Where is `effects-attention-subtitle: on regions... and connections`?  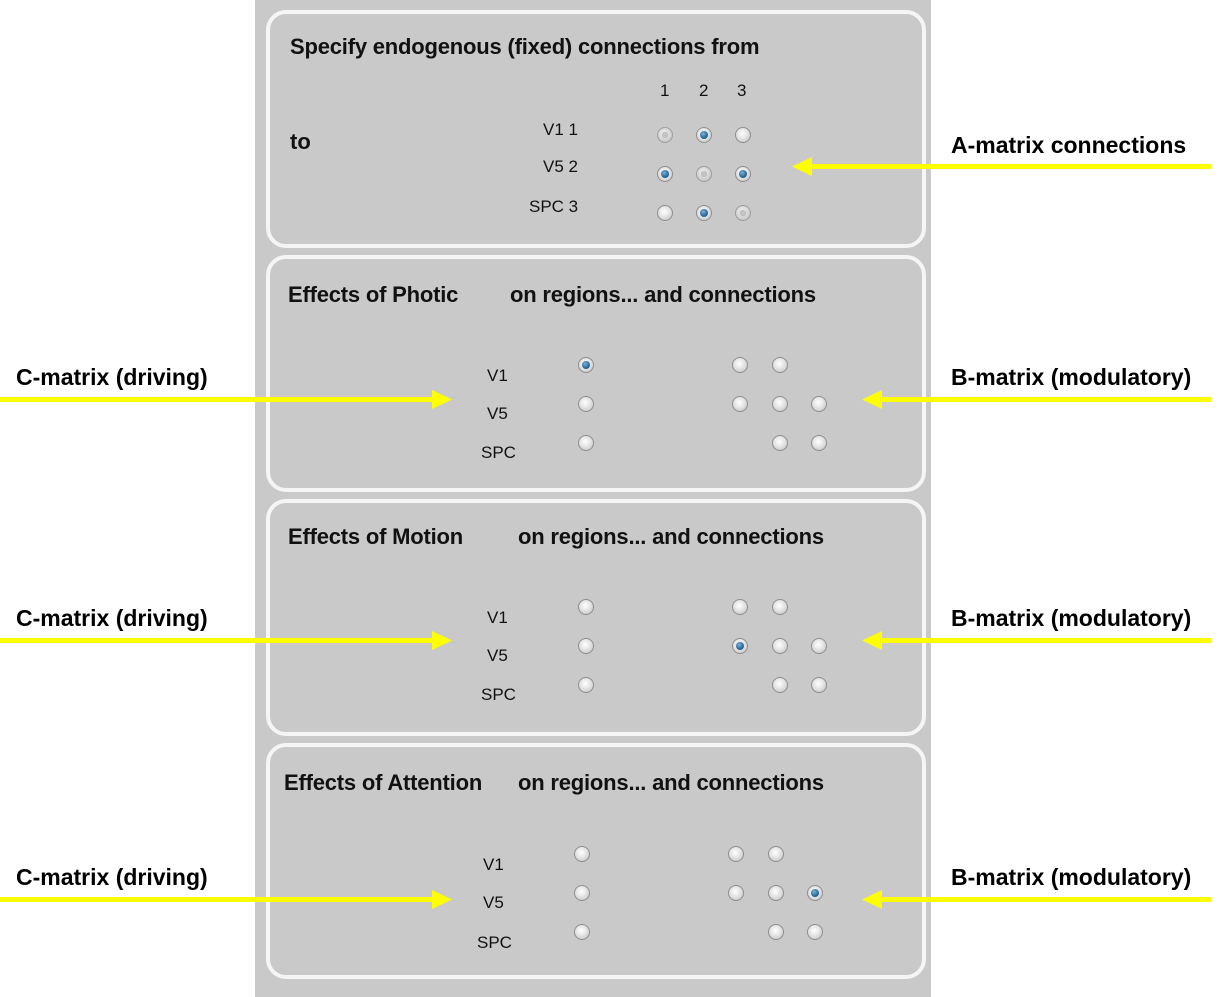 effects-attention-subtitle: on regions... and connections is located at coordinates (671, 782).